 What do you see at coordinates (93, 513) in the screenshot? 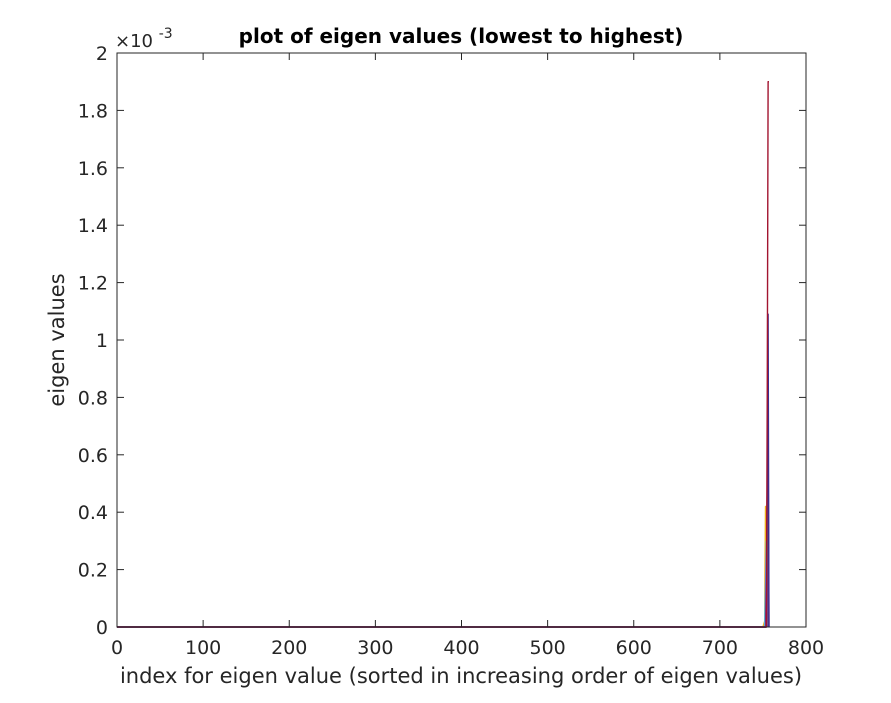
I see `y-tick-label: 0.4` at bounding box center [93, 513].